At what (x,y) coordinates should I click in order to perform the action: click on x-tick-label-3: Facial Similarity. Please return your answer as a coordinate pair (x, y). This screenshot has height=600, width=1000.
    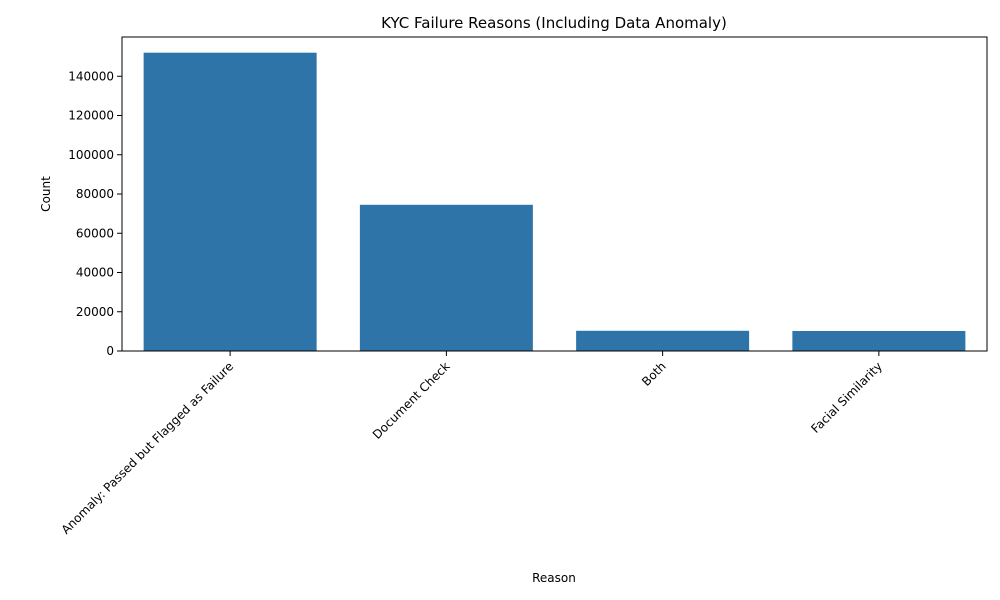
    Looking at the image, I should click on (846, 397).